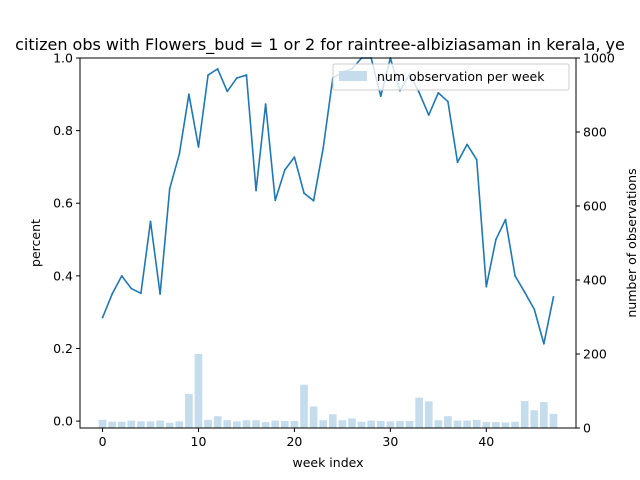 This screenshot has height=480, width=640. I want to click on x-axis-label: week index, so click(327, 462).